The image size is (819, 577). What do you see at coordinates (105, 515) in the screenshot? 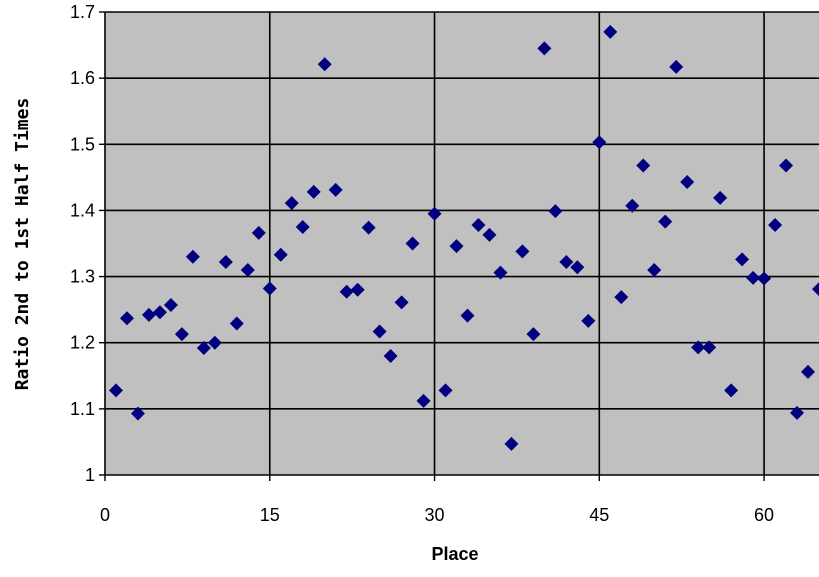
I see `x-tick-label: 0` at bounding box center [105, 515].